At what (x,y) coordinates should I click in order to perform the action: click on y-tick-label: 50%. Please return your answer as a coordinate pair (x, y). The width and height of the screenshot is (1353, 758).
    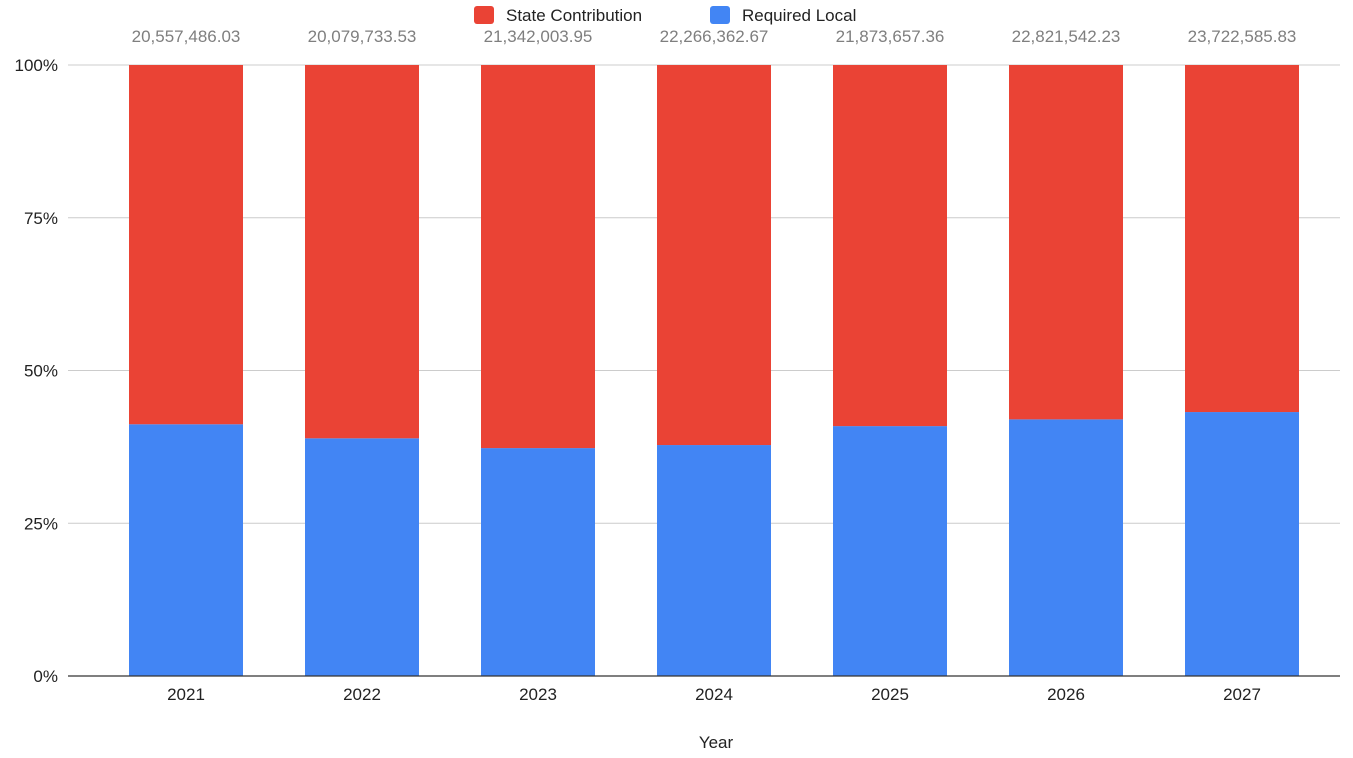
    Looking at the image, I should click on (41, 371).